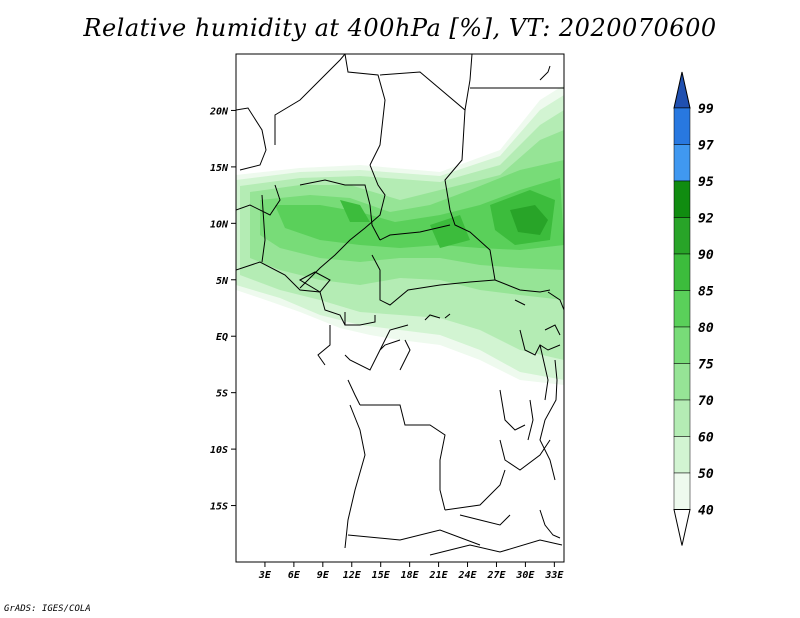  I want to click on lon-tick-label: 9E, so click(323, 575).